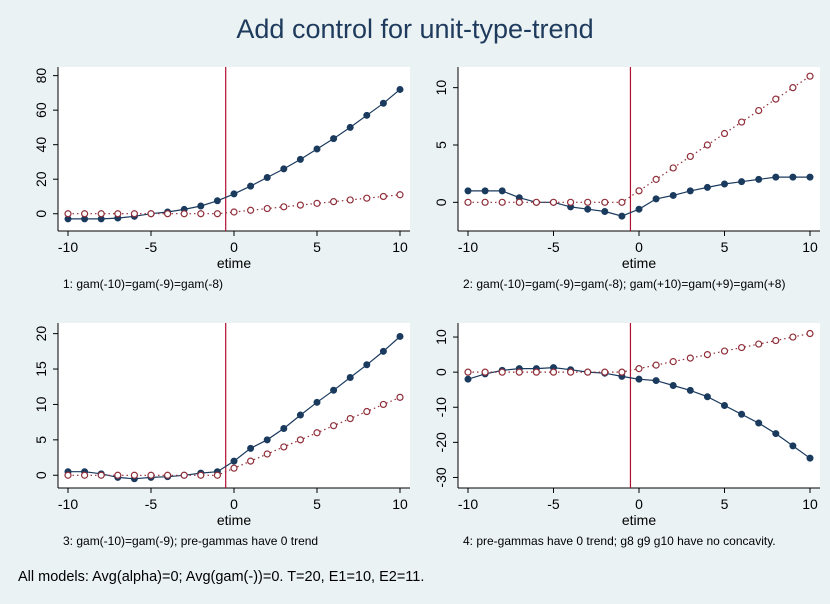 The height and width of the screenshot is (604, 830). What do you see at coordinates (41, 214) in the screenshot?
I see `y-tick-label: 0` at bounding box center [41, 214].